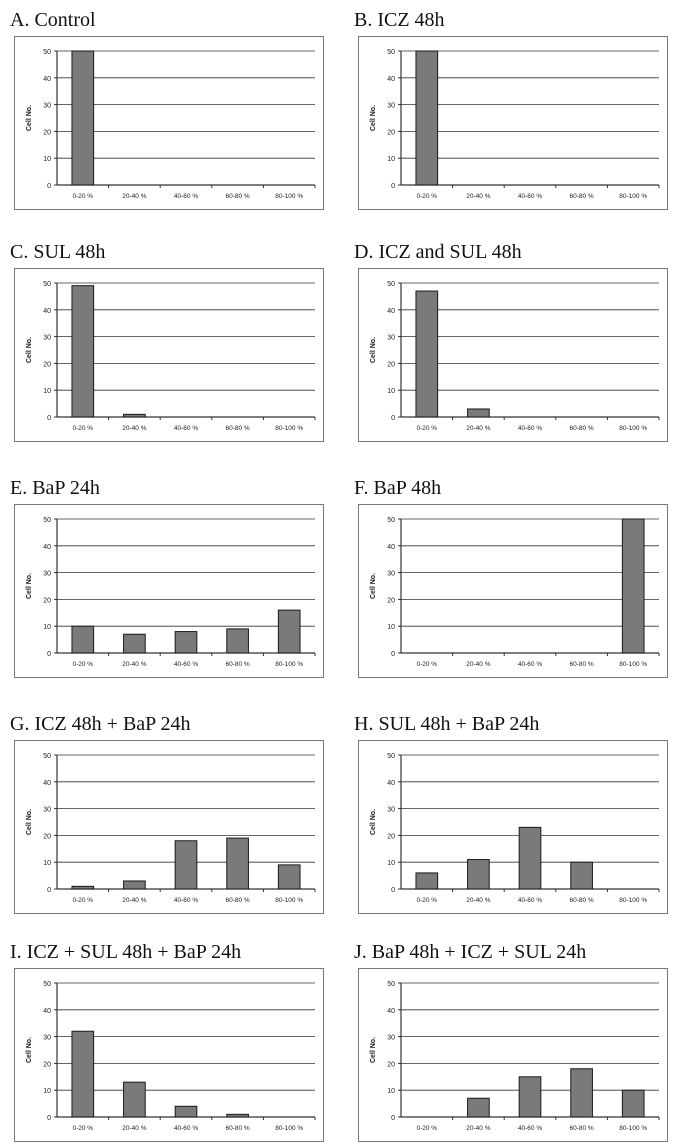  I want to click on panel-title: D. ICZ and SUL 48h, so click(438, 252).